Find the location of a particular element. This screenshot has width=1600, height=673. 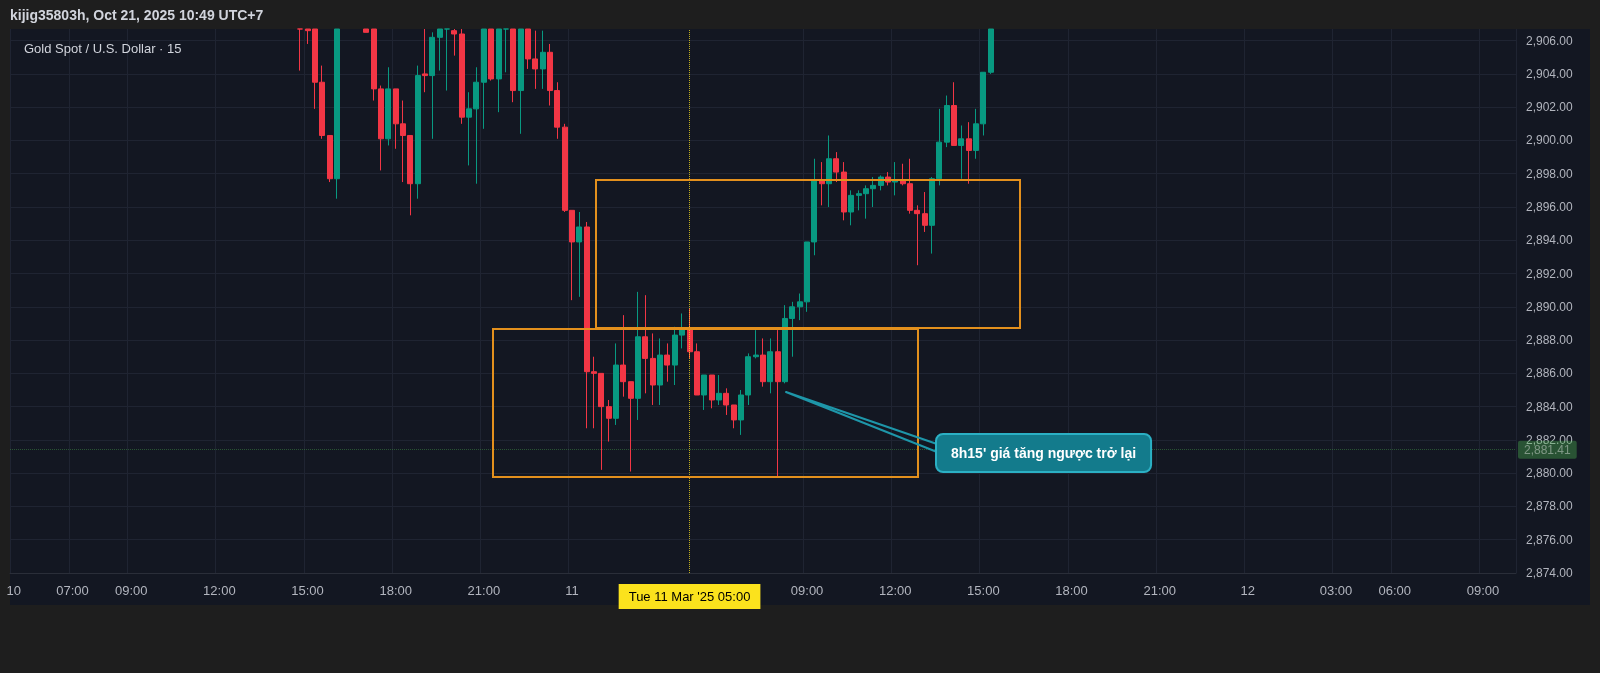

x-tick-label: 10 is located at coordinates (13, 590).